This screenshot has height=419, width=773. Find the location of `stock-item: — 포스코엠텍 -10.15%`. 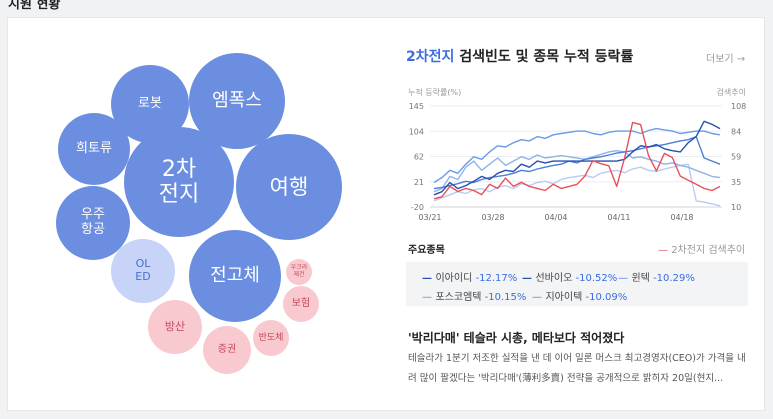

stock-item: — 포스코엠텍 -10.15% is located at coordinates (474, 297).